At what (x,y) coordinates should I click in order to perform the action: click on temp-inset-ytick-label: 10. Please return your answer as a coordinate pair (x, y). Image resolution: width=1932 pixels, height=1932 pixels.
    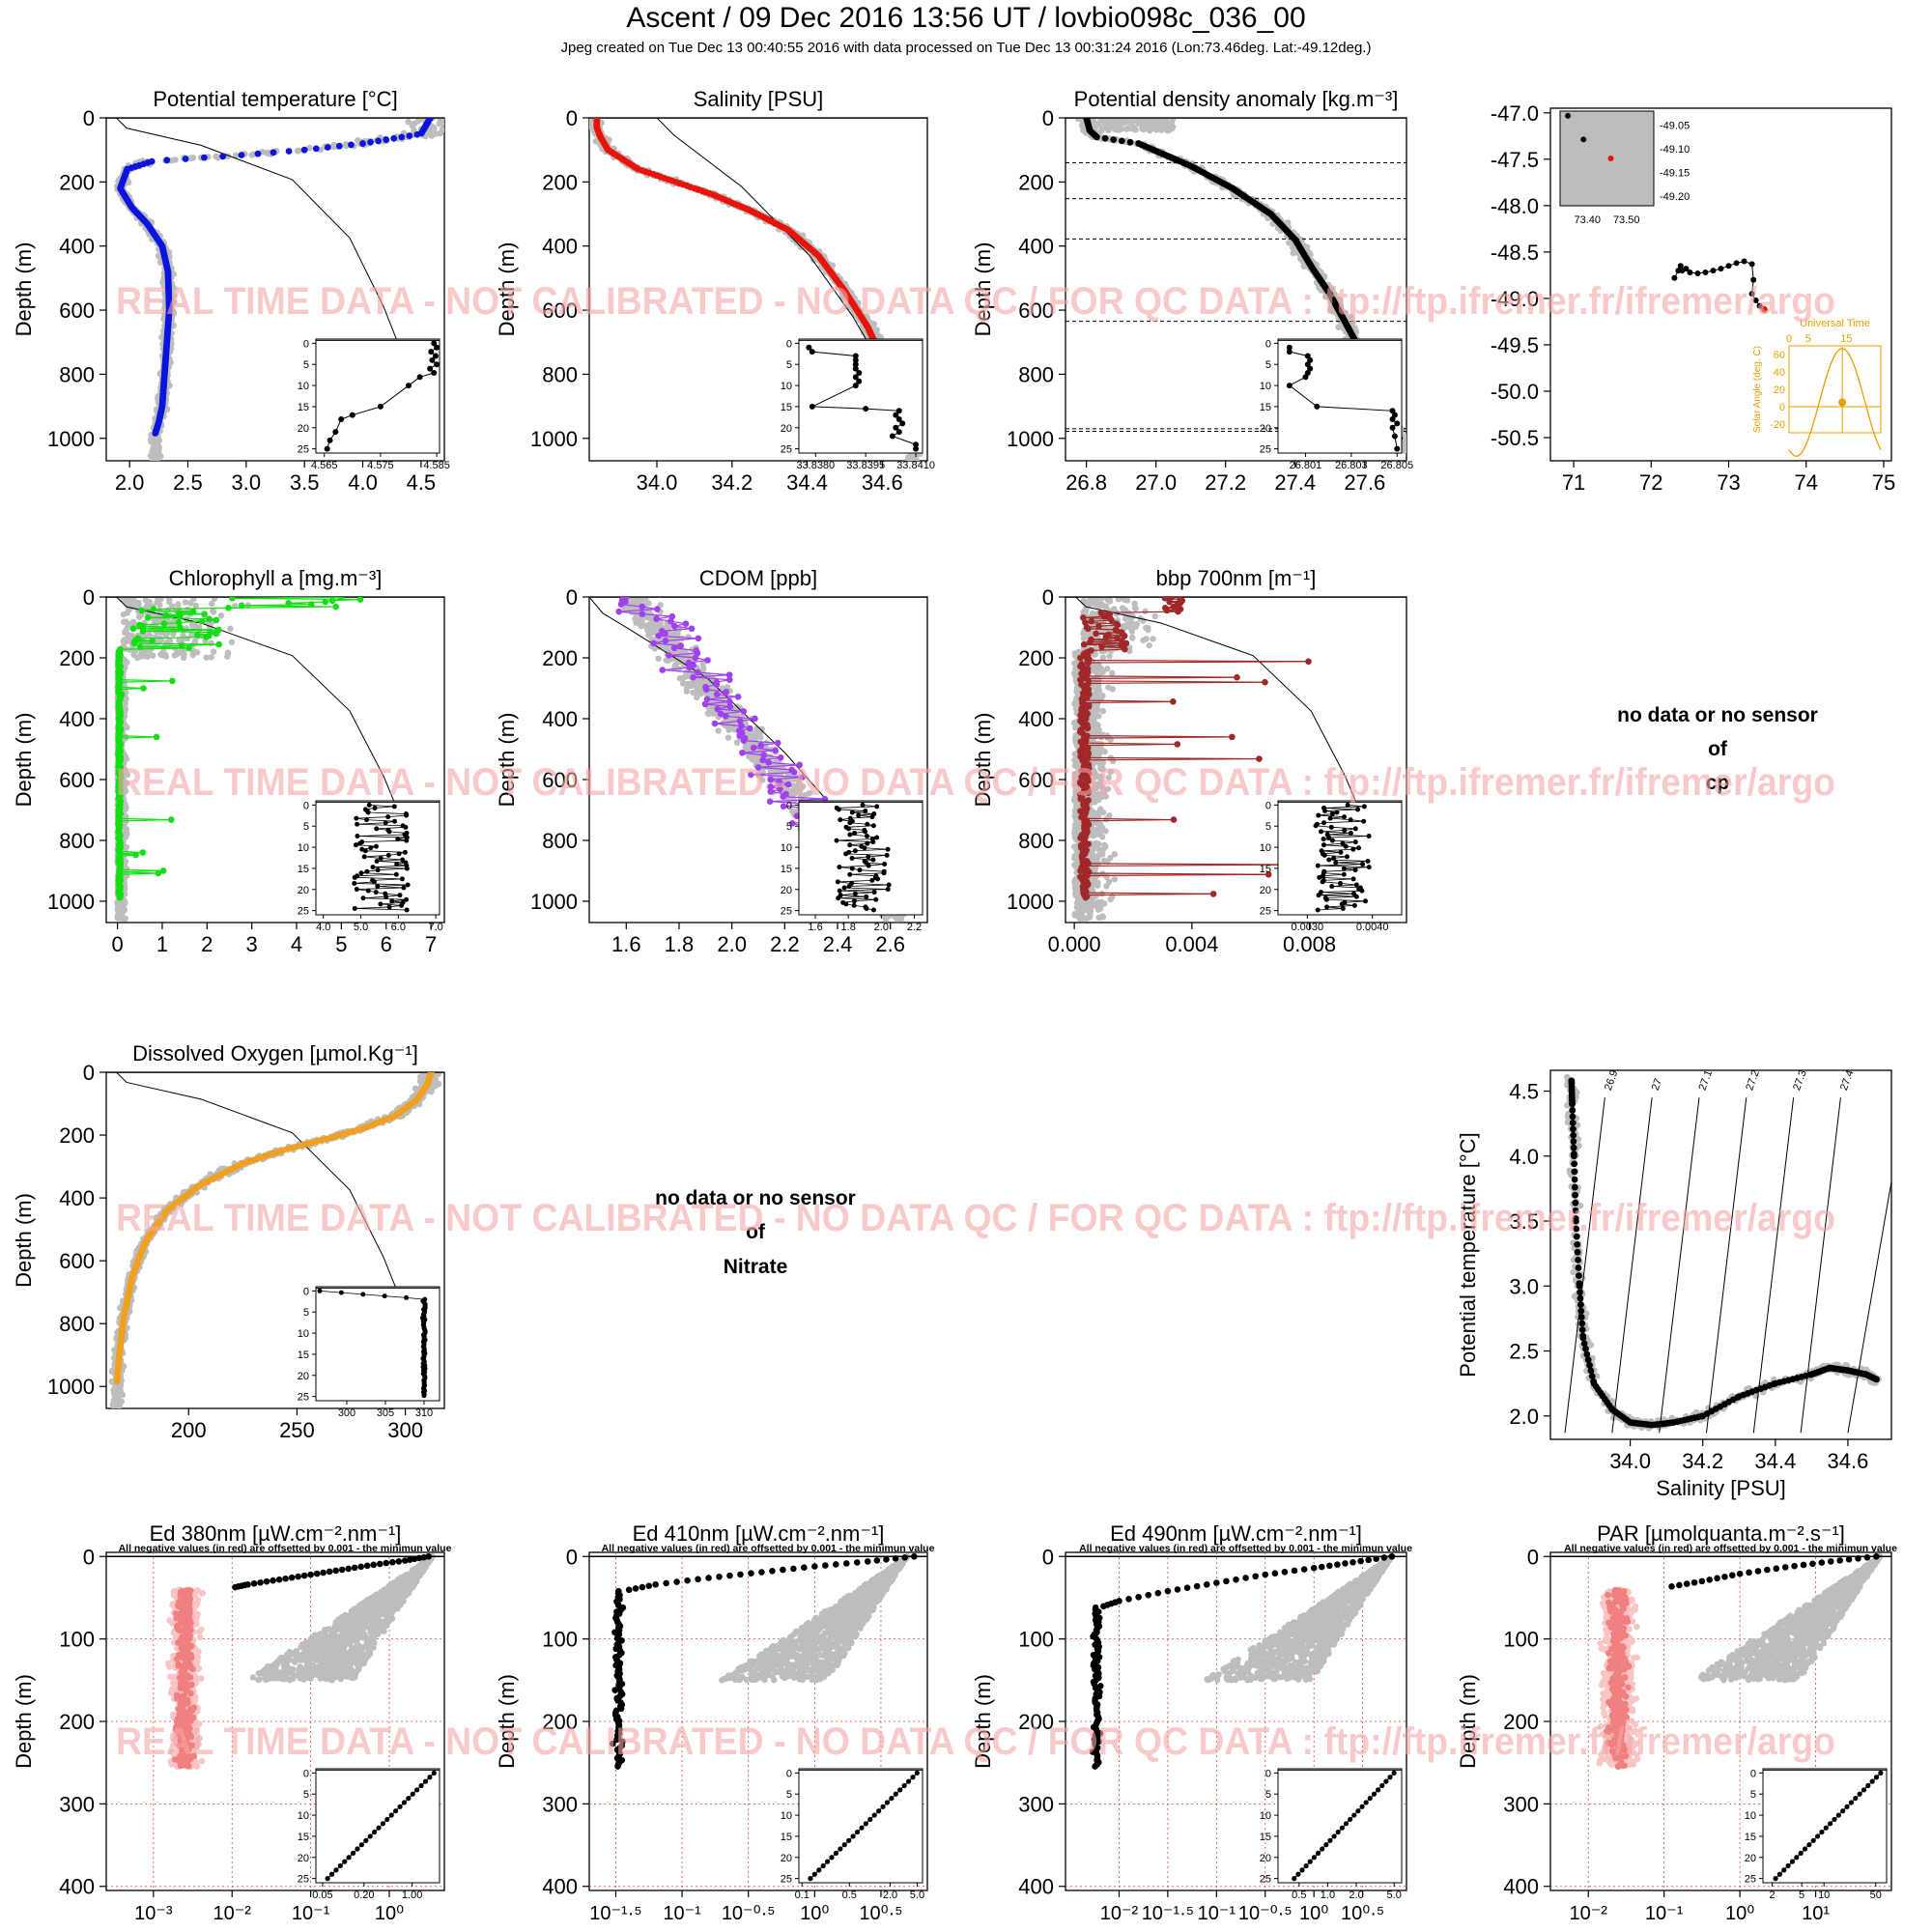
    Looking at the image, I should click on (303, 386).